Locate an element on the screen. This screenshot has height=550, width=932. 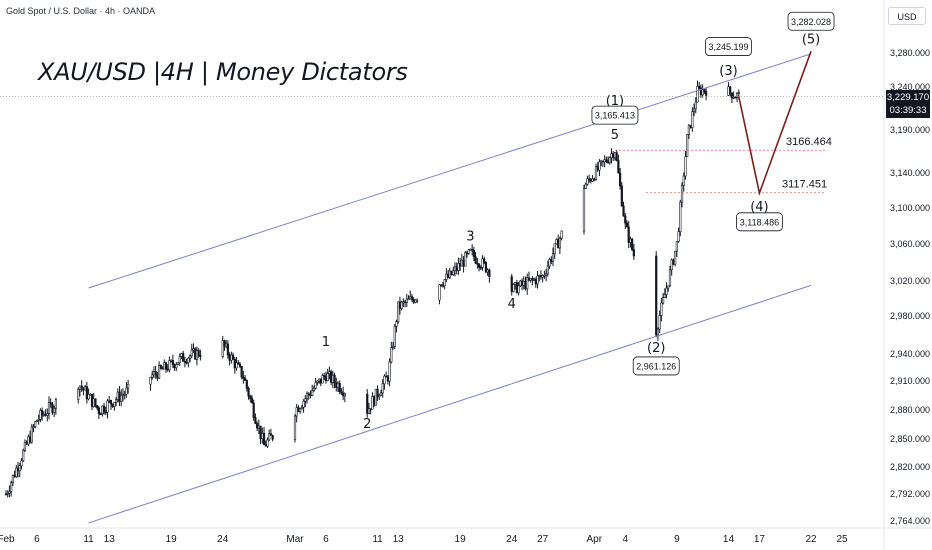
wave-label: (2) is located at coordinates (656, 348).